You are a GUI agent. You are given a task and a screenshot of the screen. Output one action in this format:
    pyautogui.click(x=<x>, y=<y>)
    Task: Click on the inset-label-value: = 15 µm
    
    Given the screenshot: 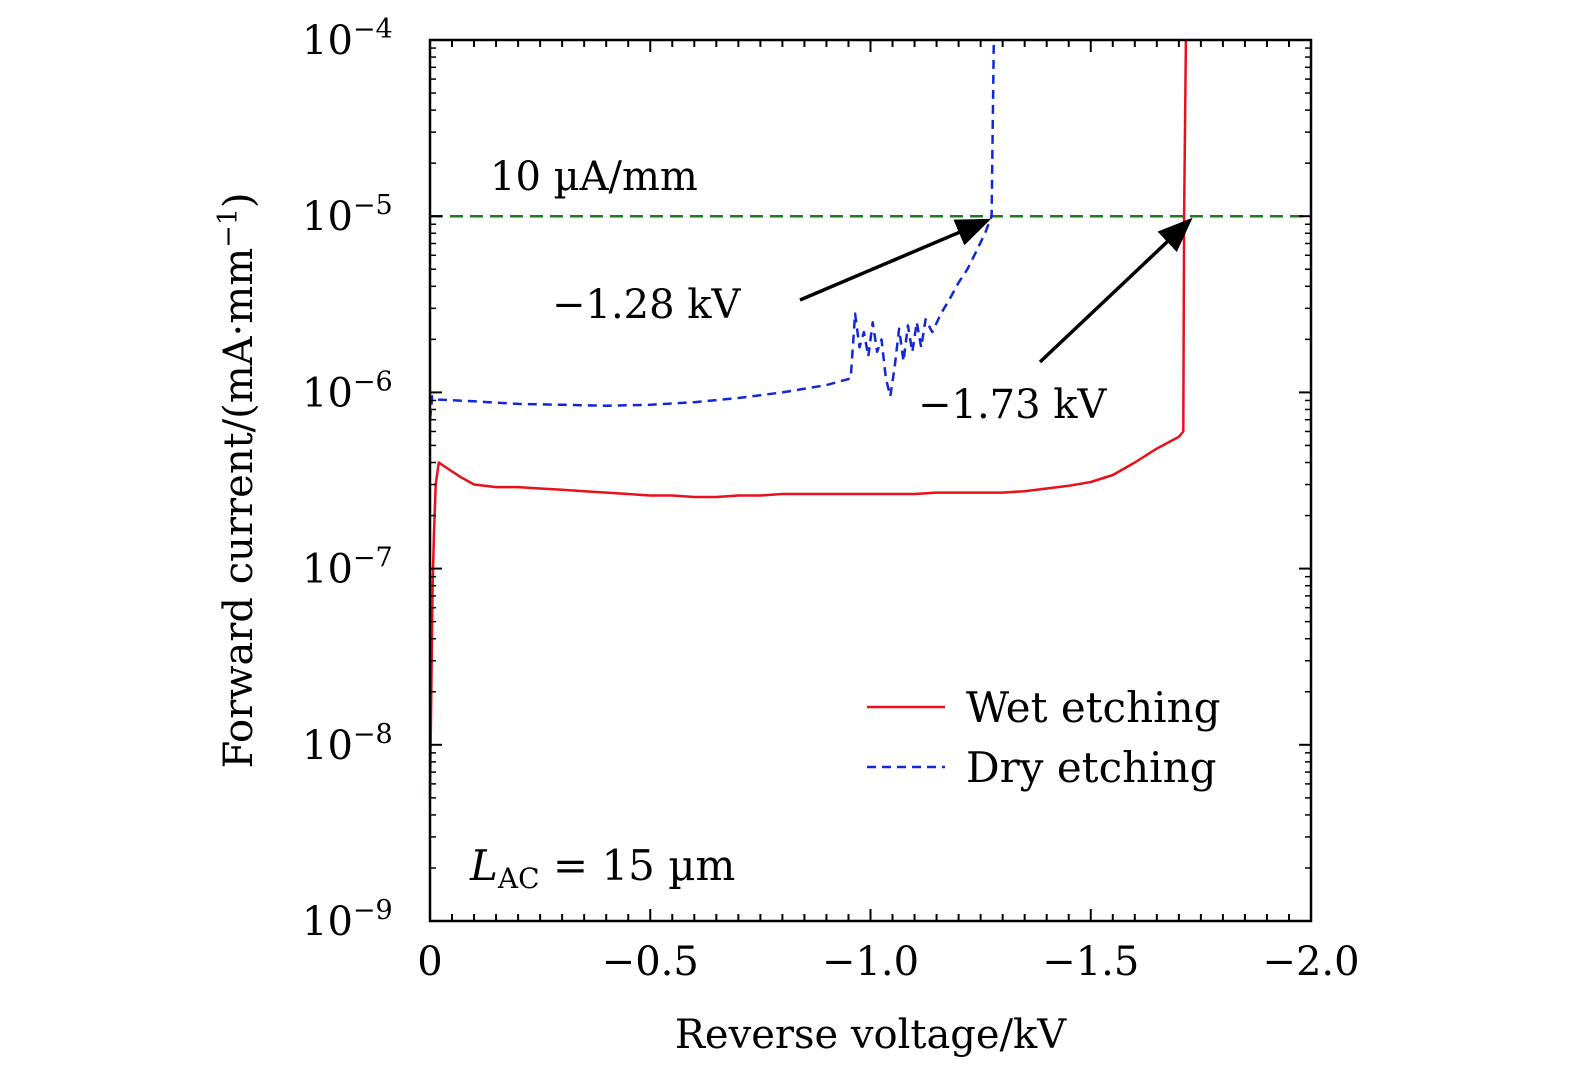 What is the action you would take?
    pyautogui.click(x=638, y=865)
    